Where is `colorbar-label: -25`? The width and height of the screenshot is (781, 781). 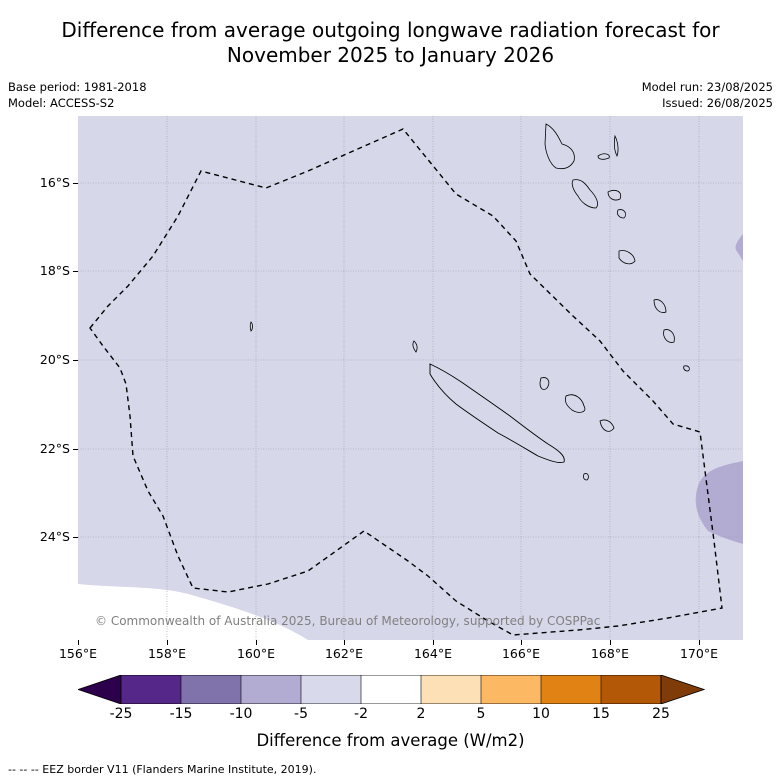 colorbar-label: -25 is located at coordinates (121, 714).